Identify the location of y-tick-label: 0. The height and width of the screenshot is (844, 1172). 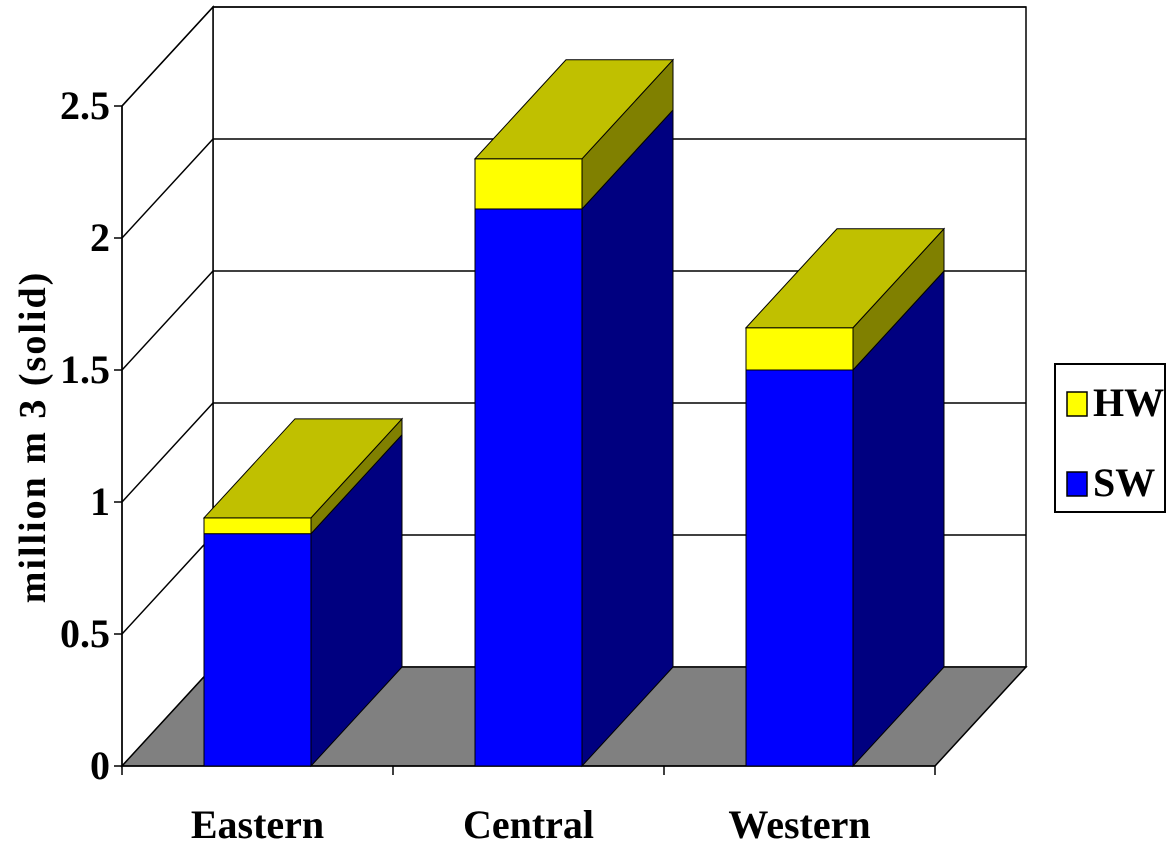
(100, 765).